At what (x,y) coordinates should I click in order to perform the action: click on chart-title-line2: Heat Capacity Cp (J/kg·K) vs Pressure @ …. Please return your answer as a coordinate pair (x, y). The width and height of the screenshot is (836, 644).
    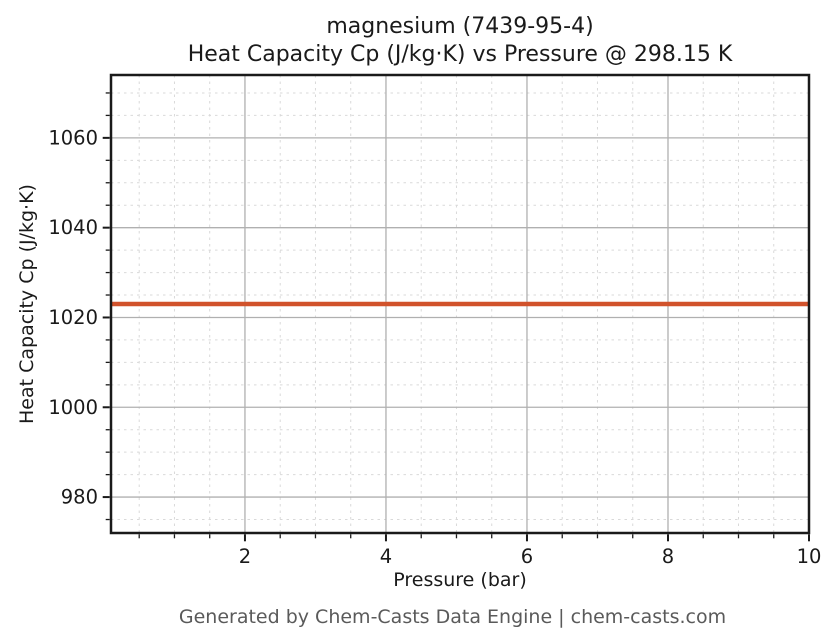
    Looking at the image, I should click on (460, 54).